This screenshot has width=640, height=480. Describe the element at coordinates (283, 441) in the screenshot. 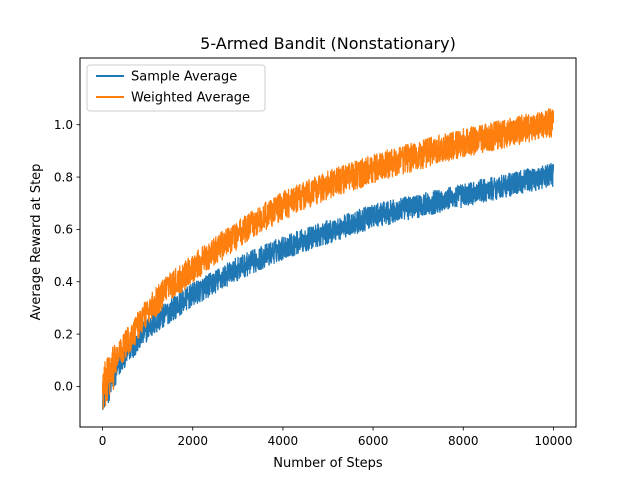

I see `x-tick-label: 4000` at that location.